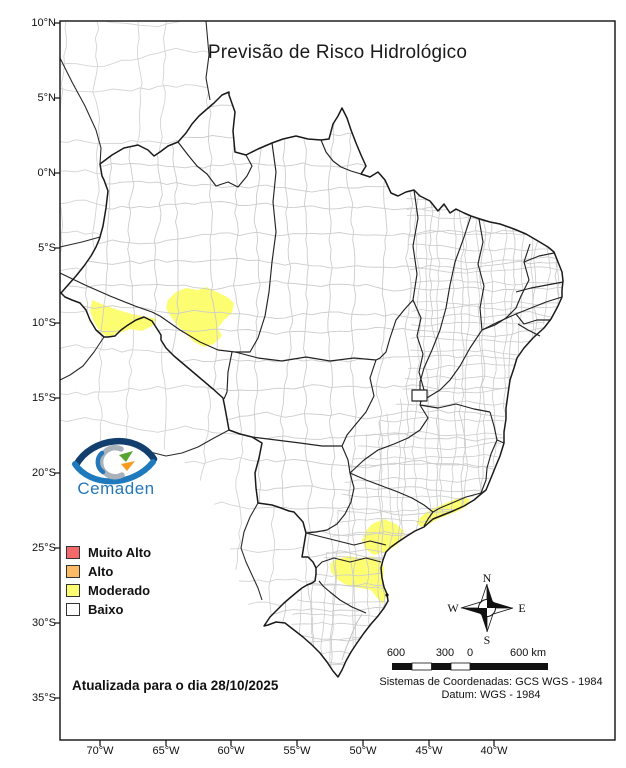 Image resolution: width=626 pixels, height=768 pixels. Describe the element at coordinates (487, 578) in the screenshot. I see `compass-n-label: N` at that location.